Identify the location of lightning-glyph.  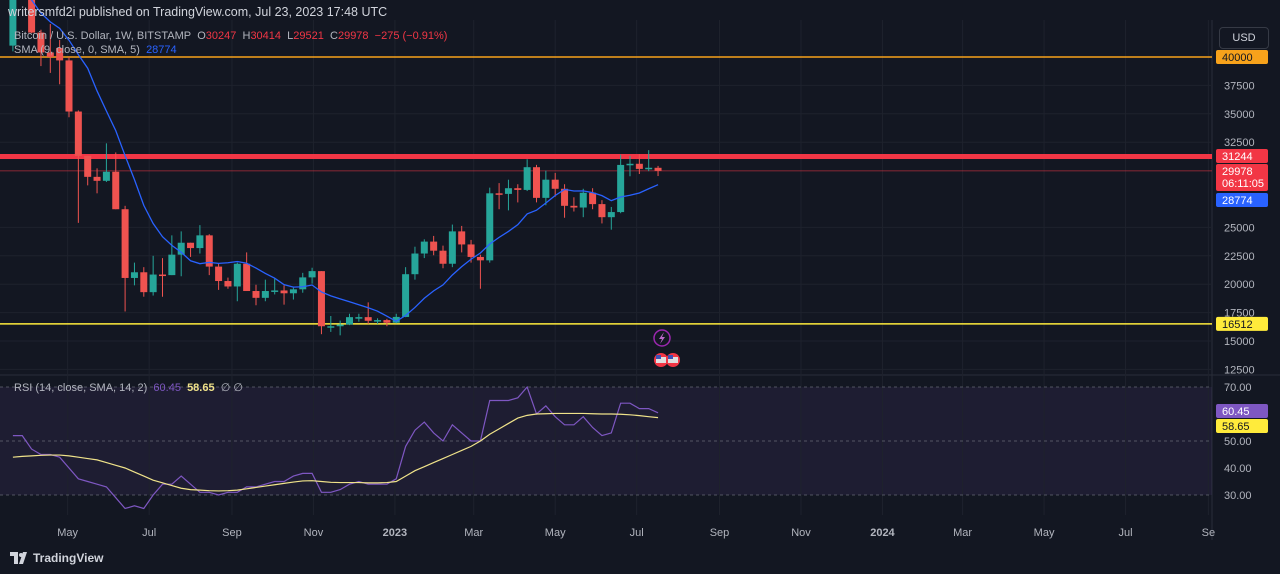
(662, 338).